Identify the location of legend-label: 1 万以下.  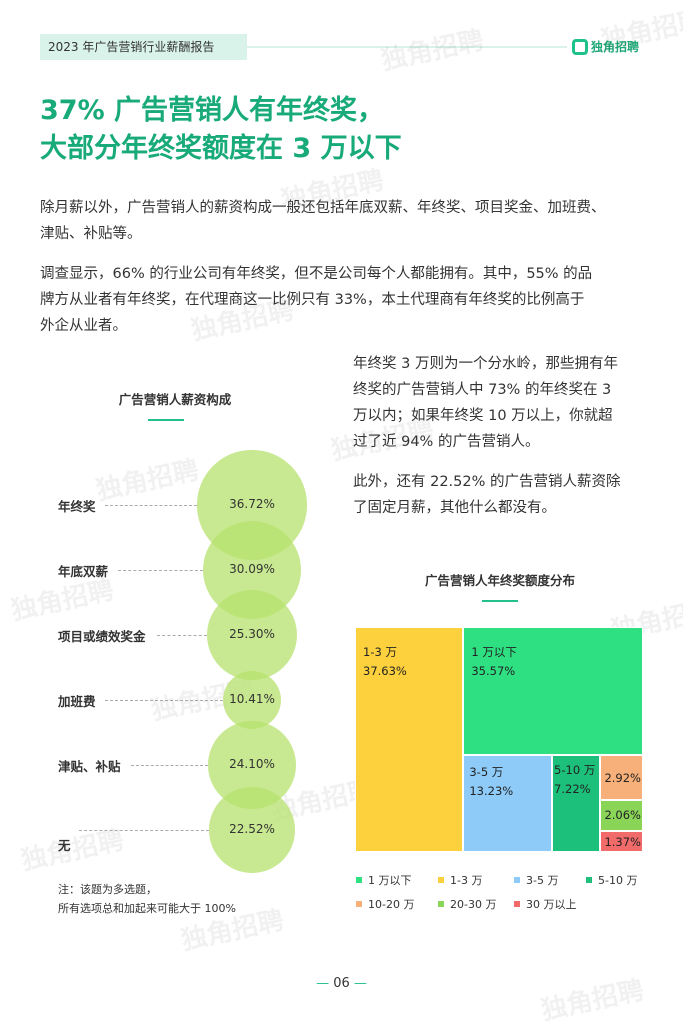
(390, 880).